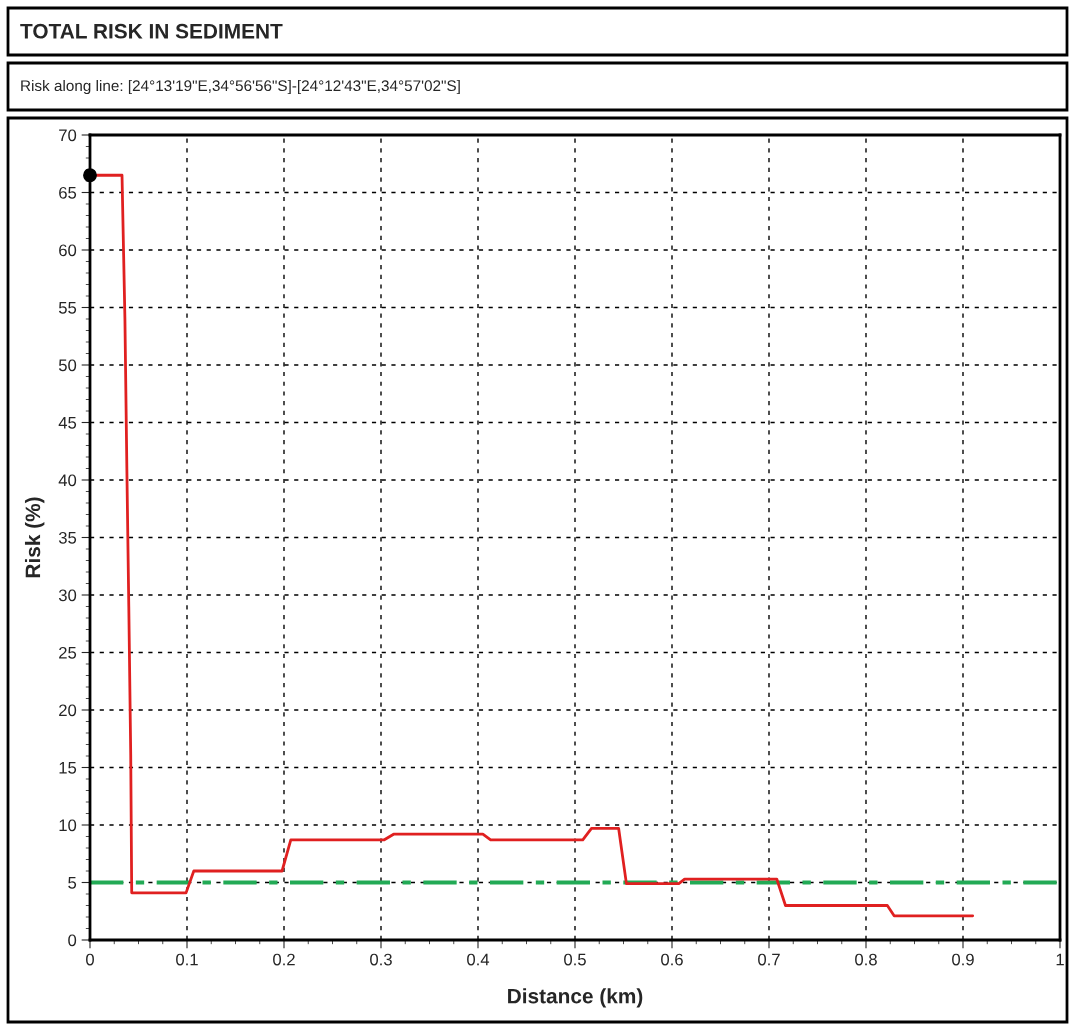  Describe the element at coordinates (575, 959) in the screenshot. I see `x-tick-label: 0.5` at that location.